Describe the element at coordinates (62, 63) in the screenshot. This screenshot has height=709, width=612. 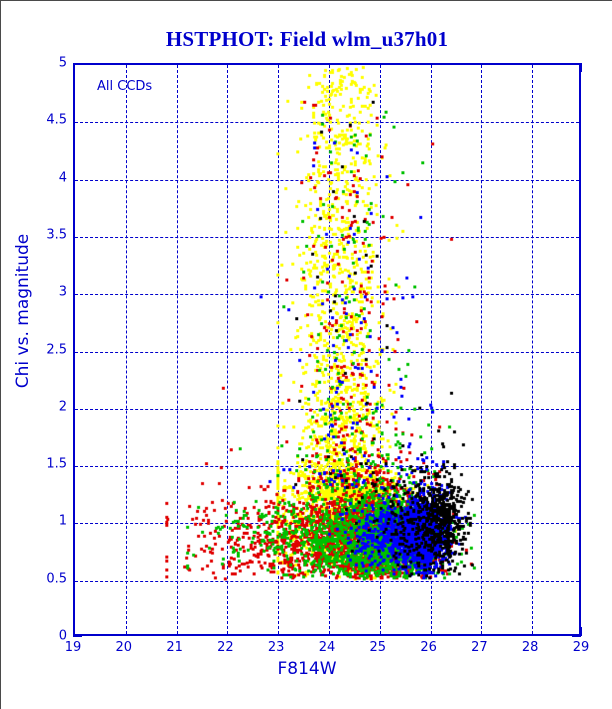
I see `y-tick-label: 5` at that location.